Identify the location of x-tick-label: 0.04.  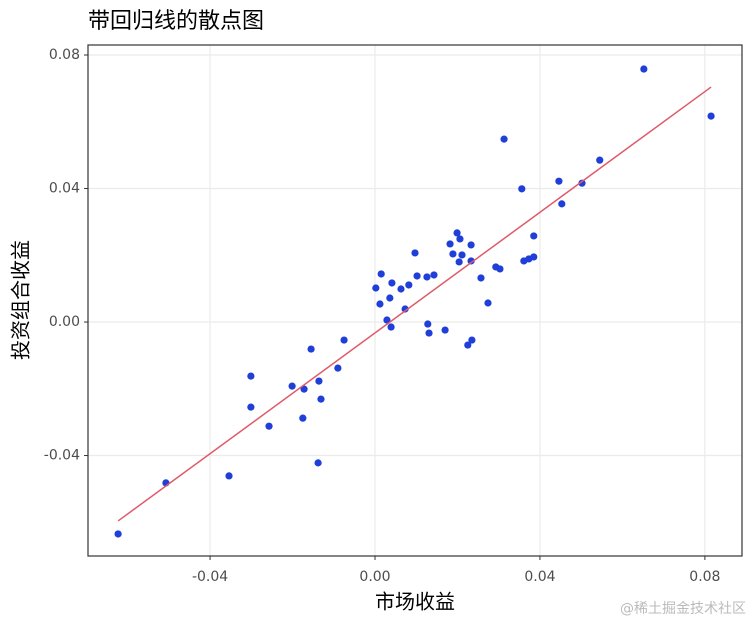
(539, 577).